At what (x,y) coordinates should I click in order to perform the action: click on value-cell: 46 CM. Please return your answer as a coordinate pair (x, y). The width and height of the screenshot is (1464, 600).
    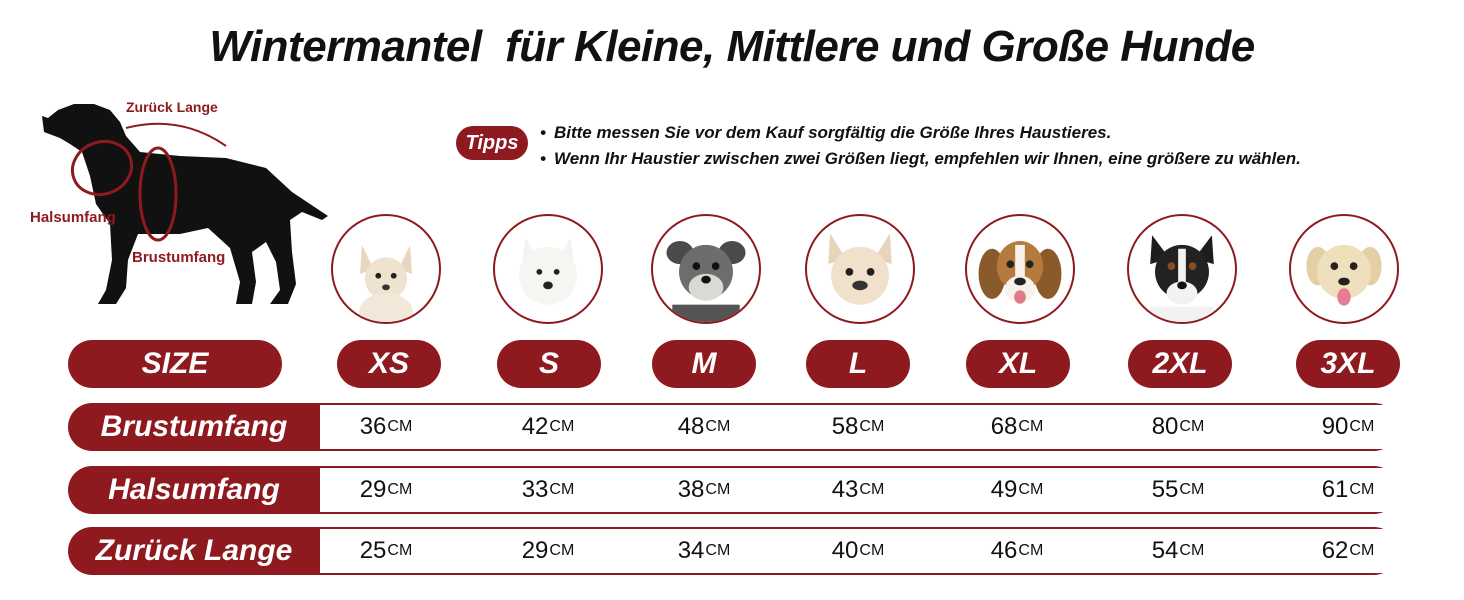
    Looking at the image, I should click on (1017, 551).